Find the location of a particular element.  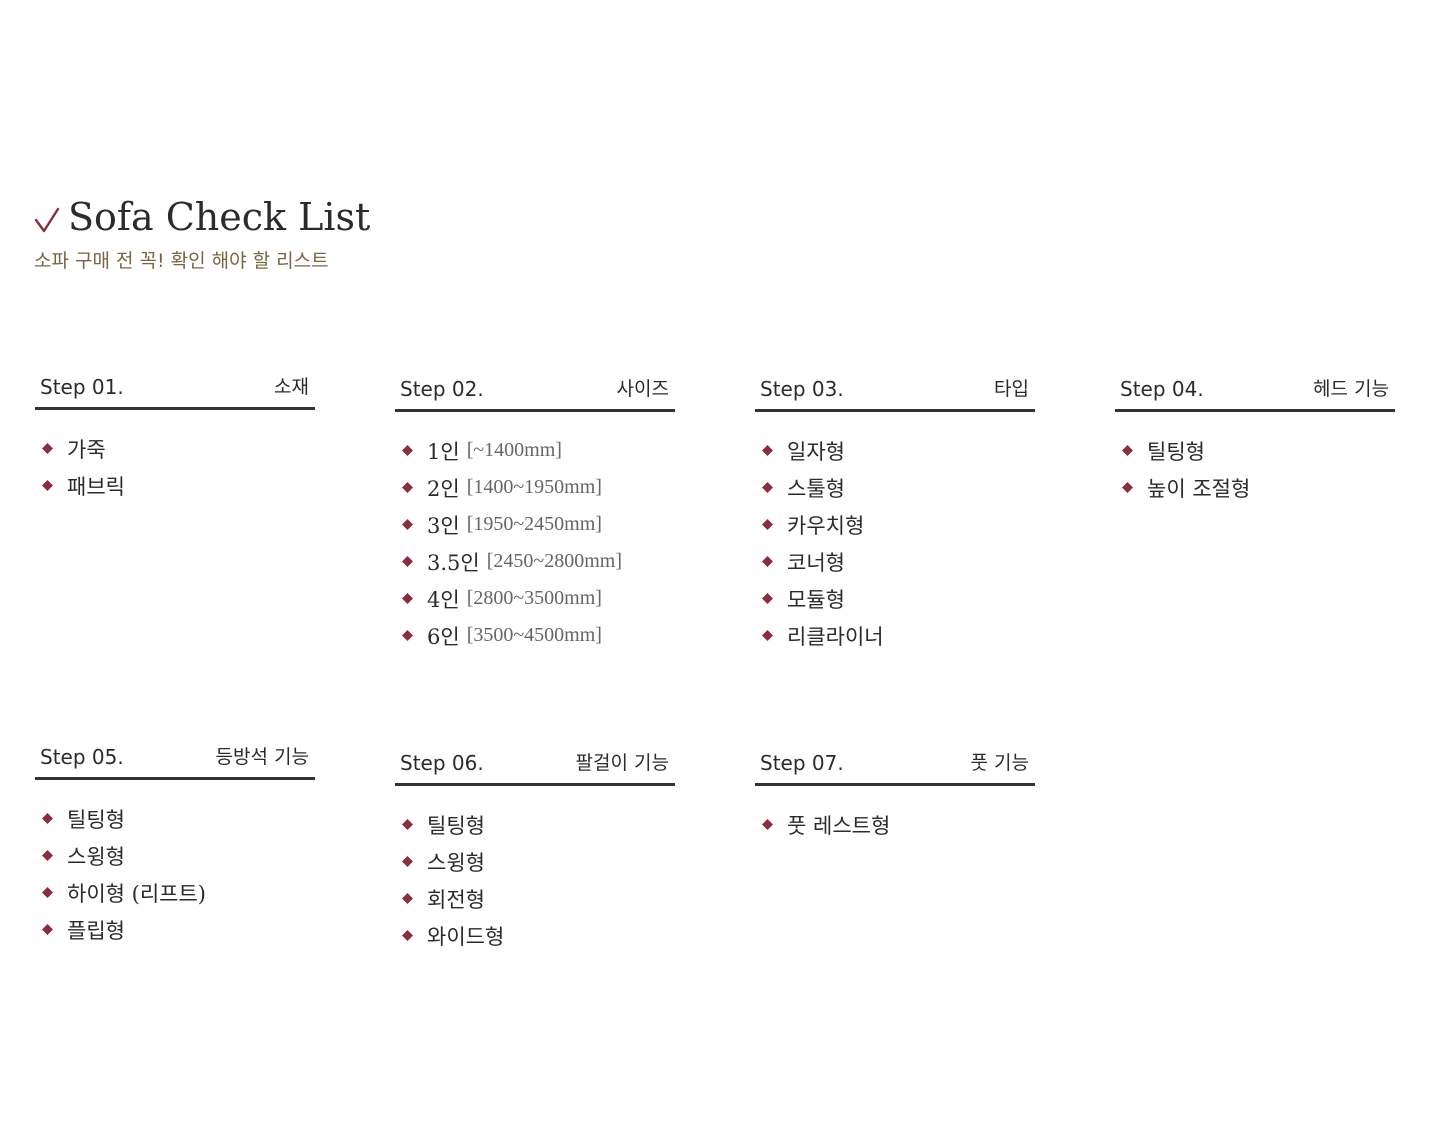

item-label: 카우치형 is located at coordinates (826, 525).